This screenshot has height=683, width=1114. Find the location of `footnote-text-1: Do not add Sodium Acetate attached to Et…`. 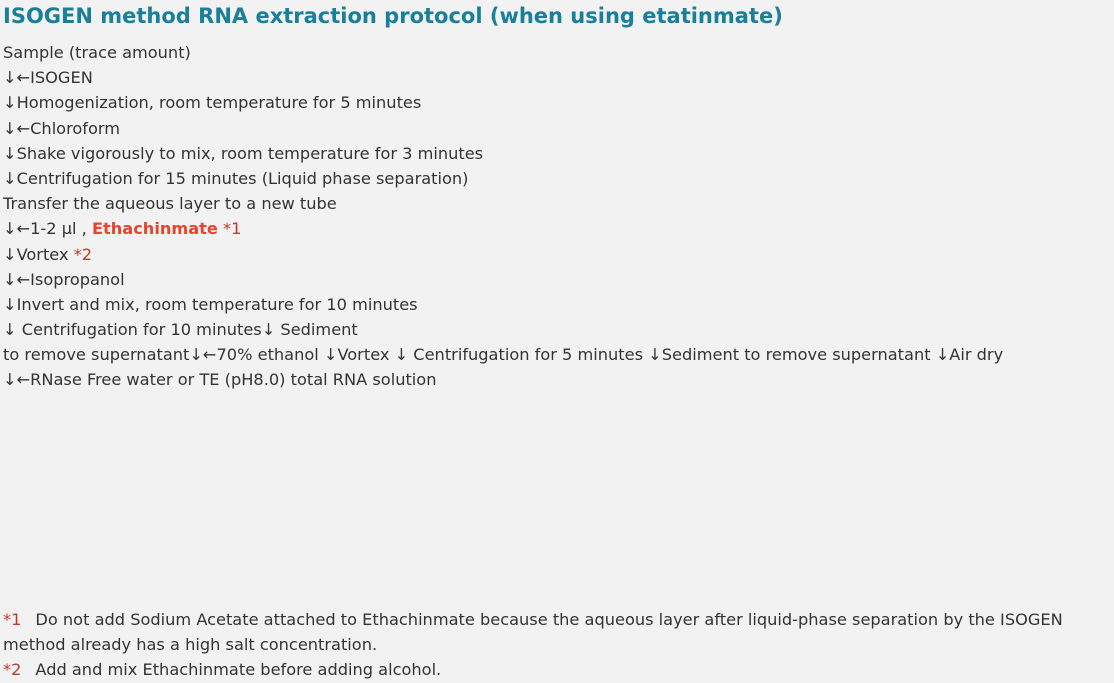

footnote-text-1: Do not add Sodium Acetate attached to Et… is located at coordinates (533, 632).